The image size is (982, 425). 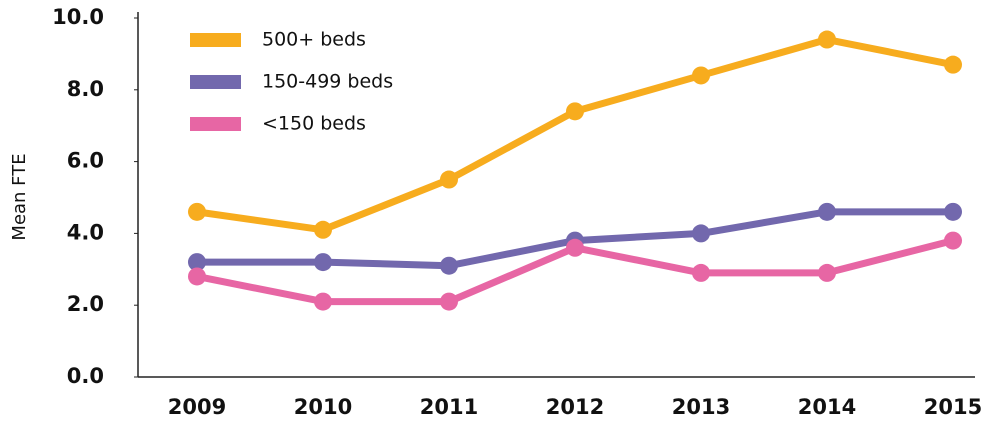 What do you see at coordinates (85, 161) in the screenshot?
I see `y-tick-label: 6.0` at bounding box center [85, 161].